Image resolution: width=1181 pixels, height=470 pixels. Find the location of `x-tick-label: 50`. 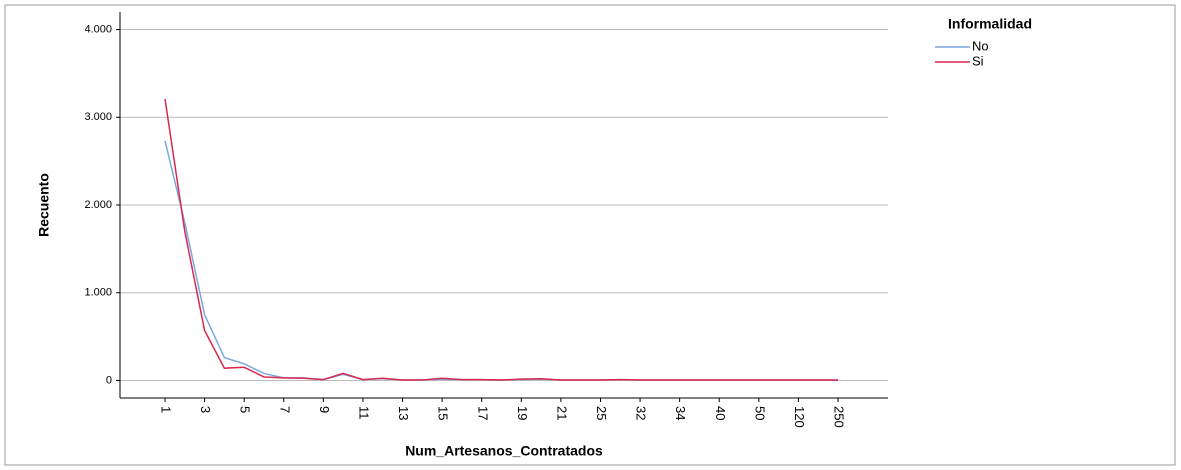

x-tick-label: 50 is located at coordinates (759, 413).